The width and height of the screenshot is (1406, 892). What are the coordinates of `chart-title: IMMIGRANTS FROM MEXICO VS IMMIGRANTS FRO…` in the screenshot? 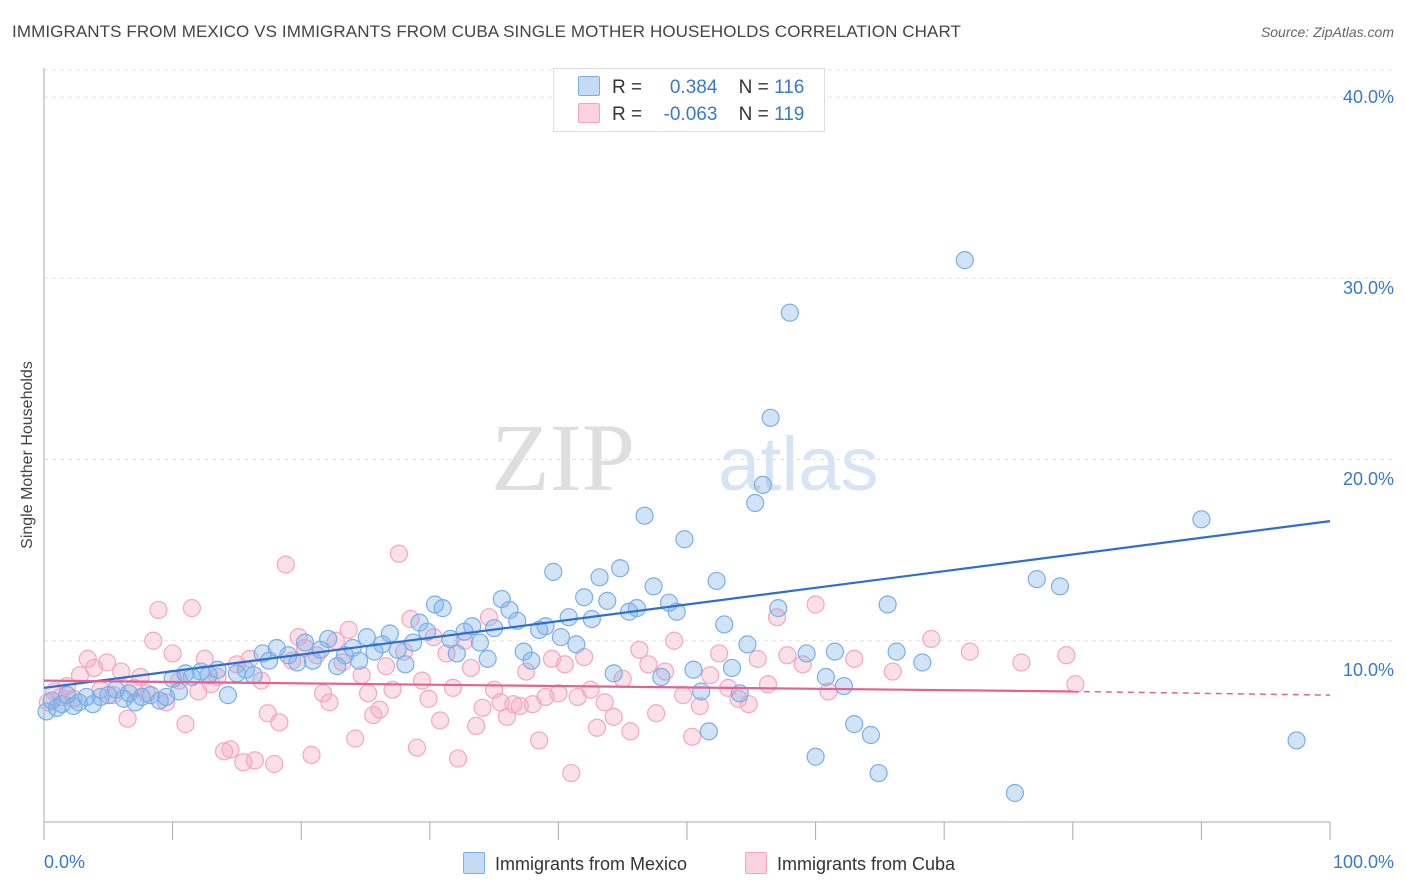 It's located at (487, 31).